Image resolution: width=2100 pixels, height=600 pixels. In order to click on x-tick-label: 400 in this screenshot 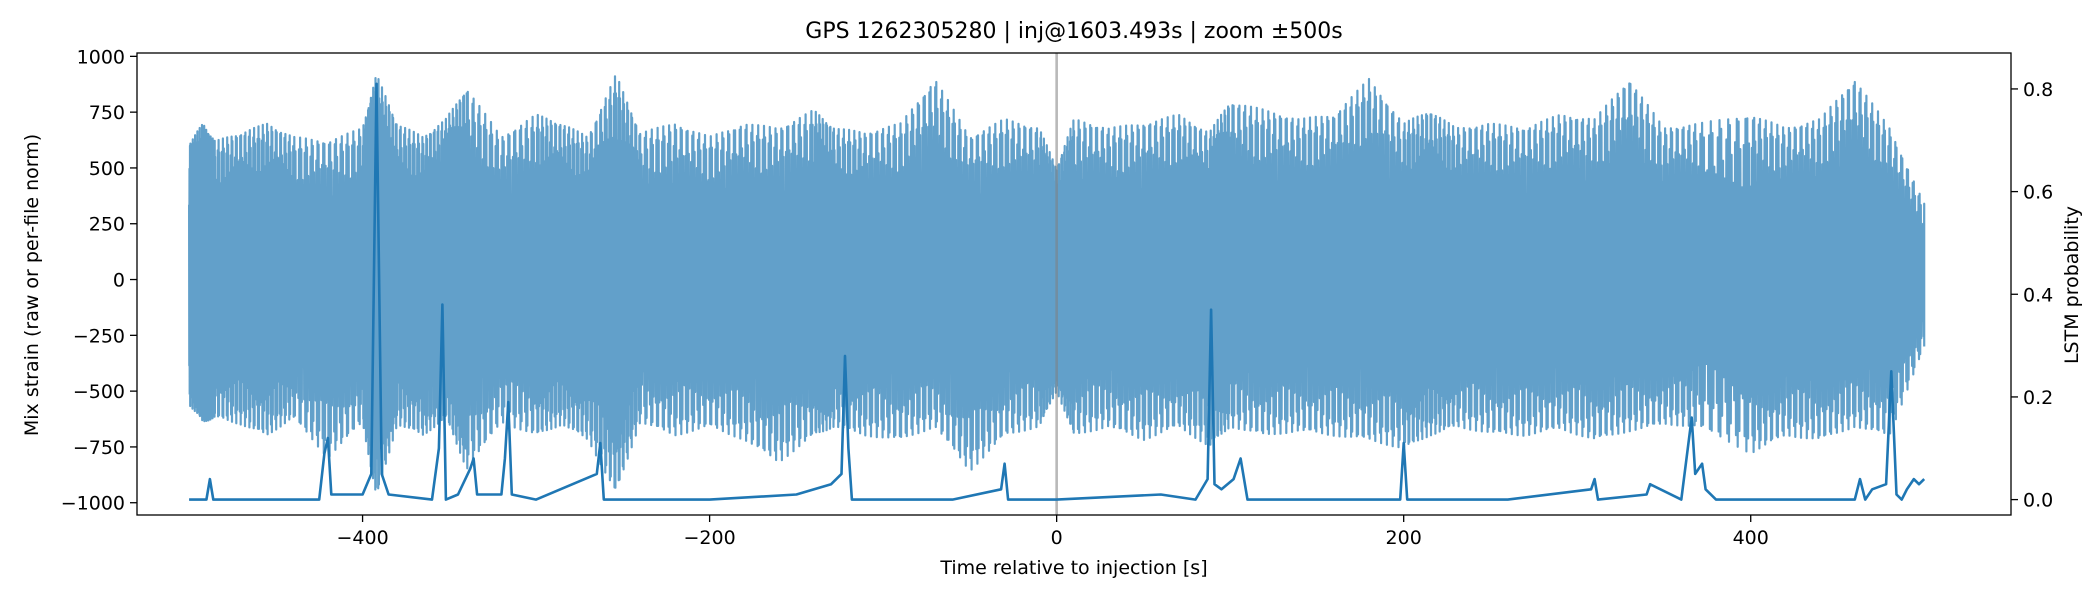, I will do `click(1751, 538)`.